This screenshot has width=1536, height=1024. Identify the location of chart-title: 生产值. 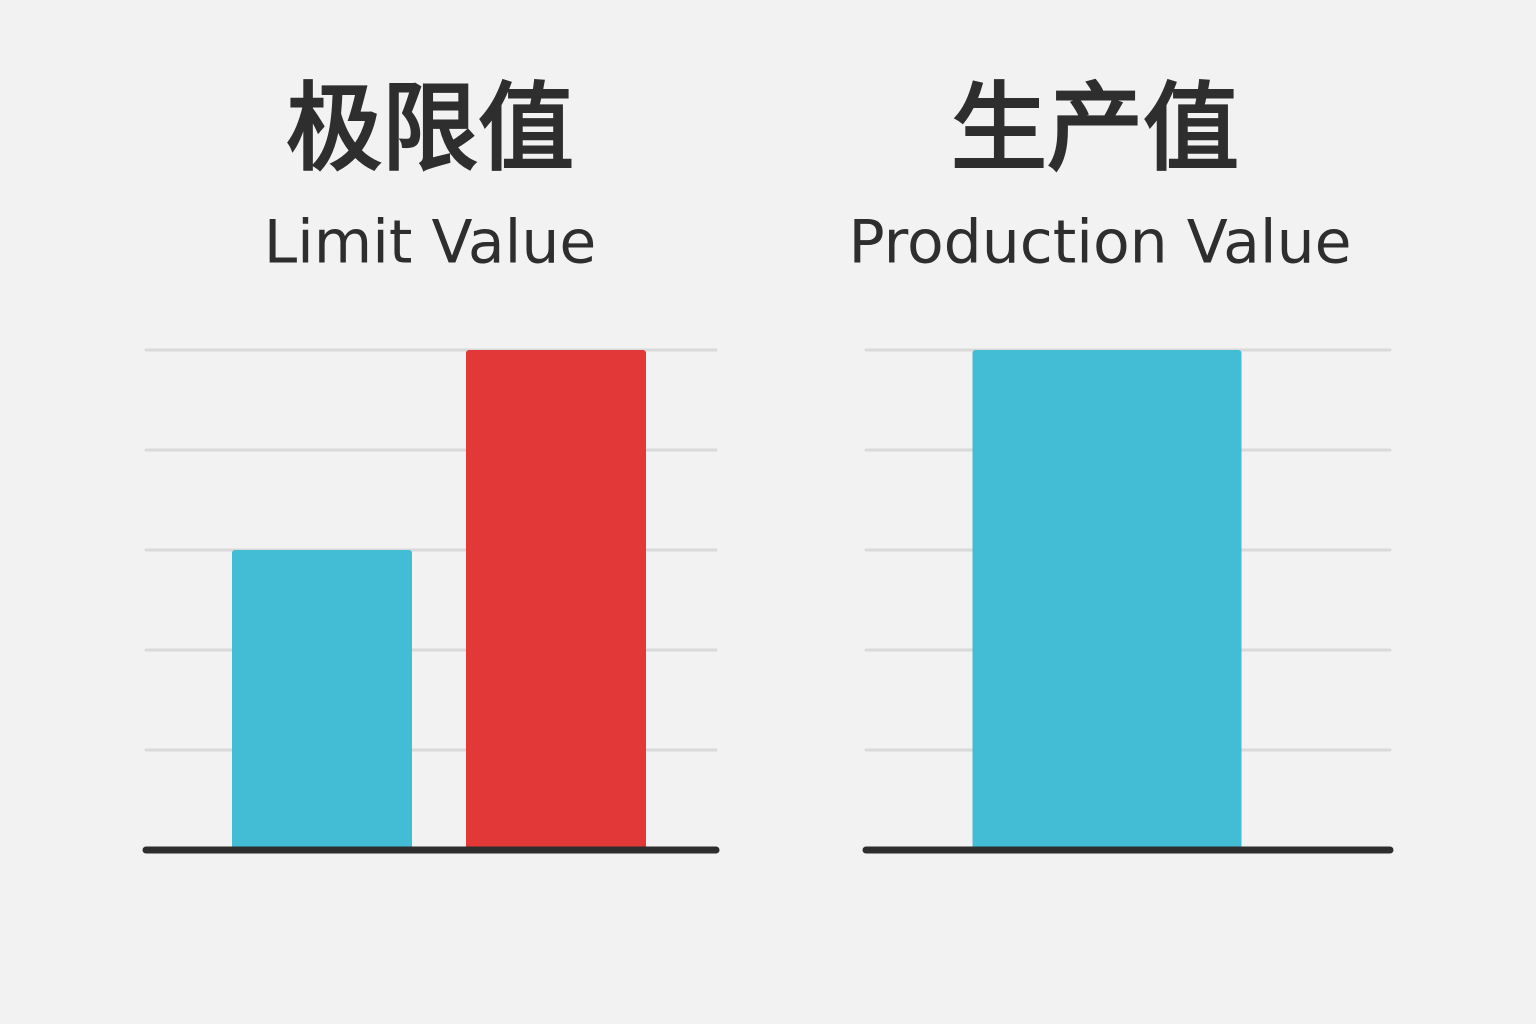
(1095, 128).